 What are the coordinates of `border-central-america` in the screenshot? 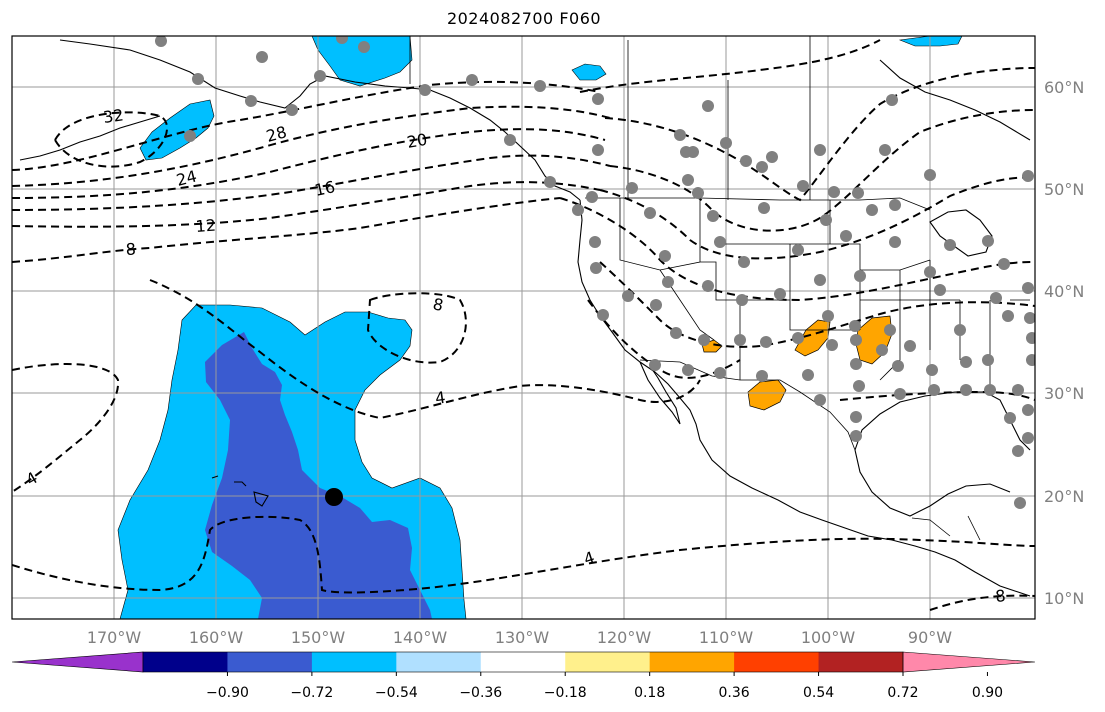 It's located at (946, 528).